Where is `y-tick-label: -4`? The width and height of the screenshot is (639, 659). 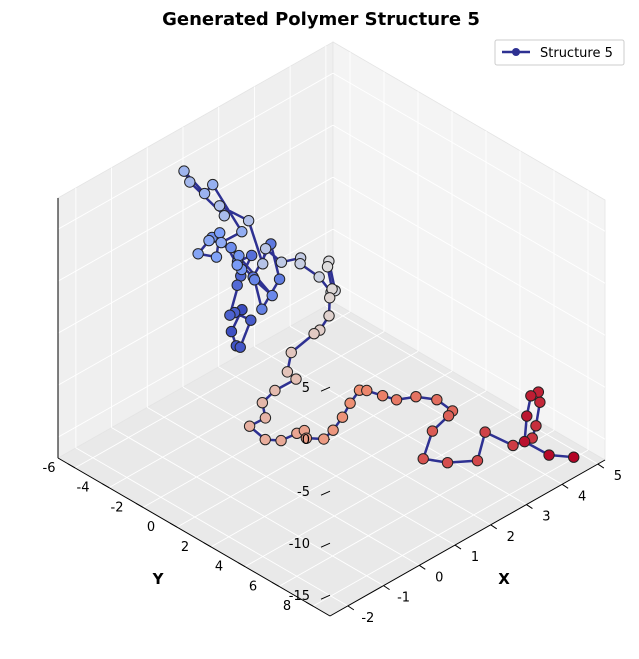 y-tick-label: -4 is located at coordinates (83, 488).